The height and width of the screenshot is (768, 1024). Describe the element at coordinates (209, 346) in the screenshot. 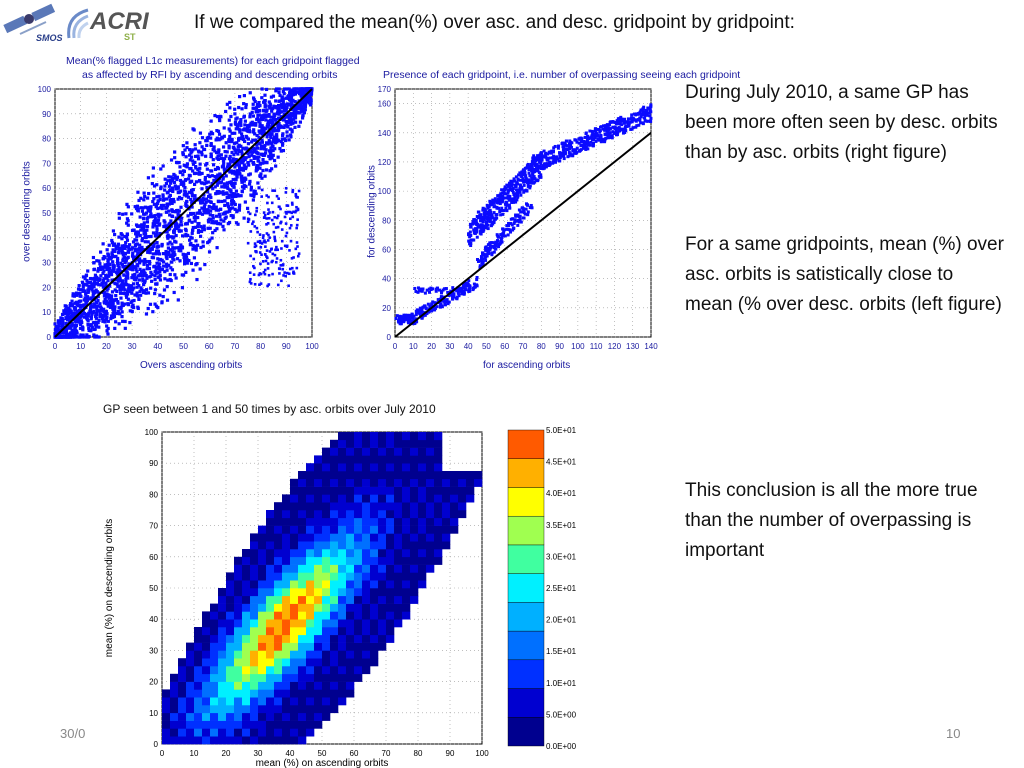

I see `x-tick-label: 60` at that location.